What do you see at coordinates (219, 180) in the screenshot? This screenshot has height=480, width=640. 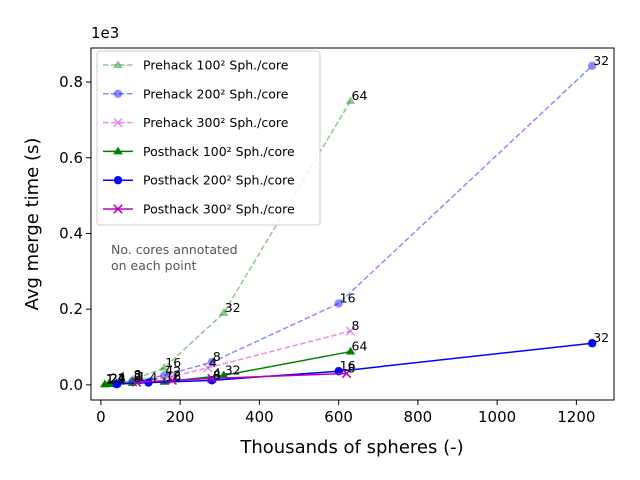 I see `legend-label: Posthack 200² Sph./core` at bounding box center [219, 180].